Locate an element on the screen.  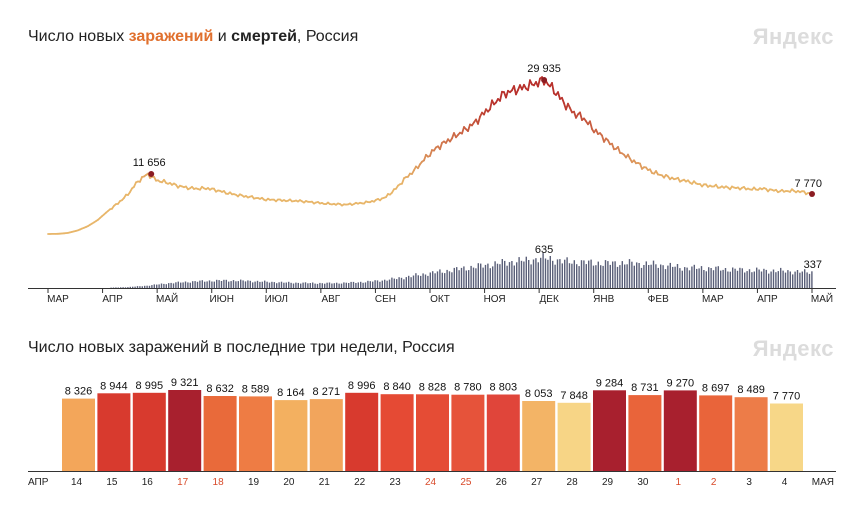
day-tick-label: 21 is located at coordinates (325, 482).